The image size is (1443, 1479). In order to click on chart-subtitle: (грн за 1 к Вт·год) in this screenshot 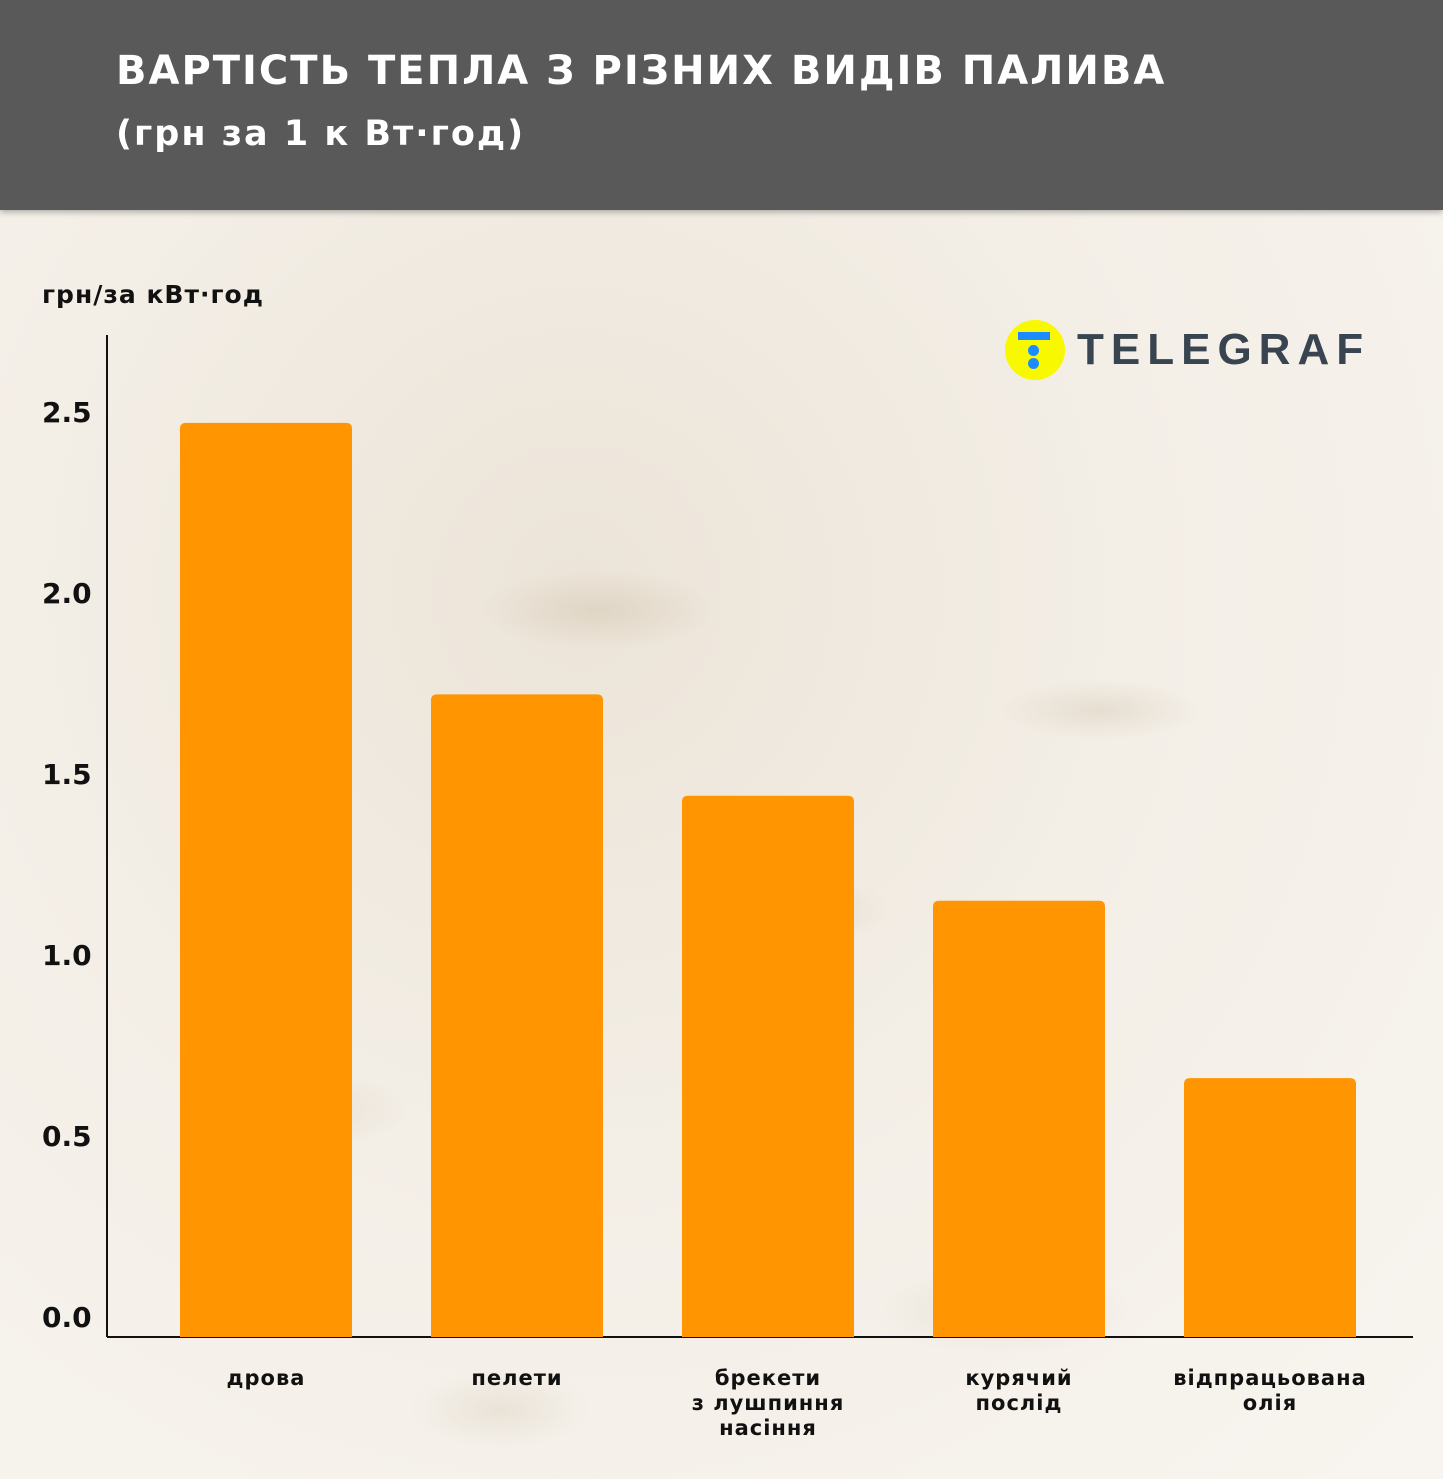, I will do `click(321, 134)`.